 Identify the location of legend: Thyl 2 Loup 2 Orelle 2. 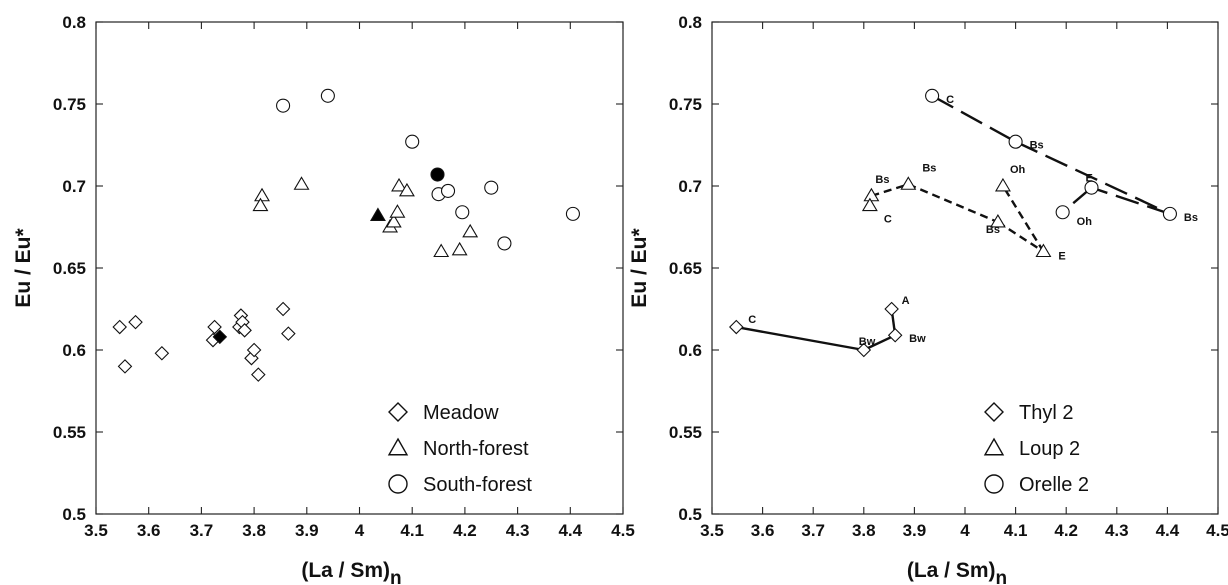
(1036, 449).